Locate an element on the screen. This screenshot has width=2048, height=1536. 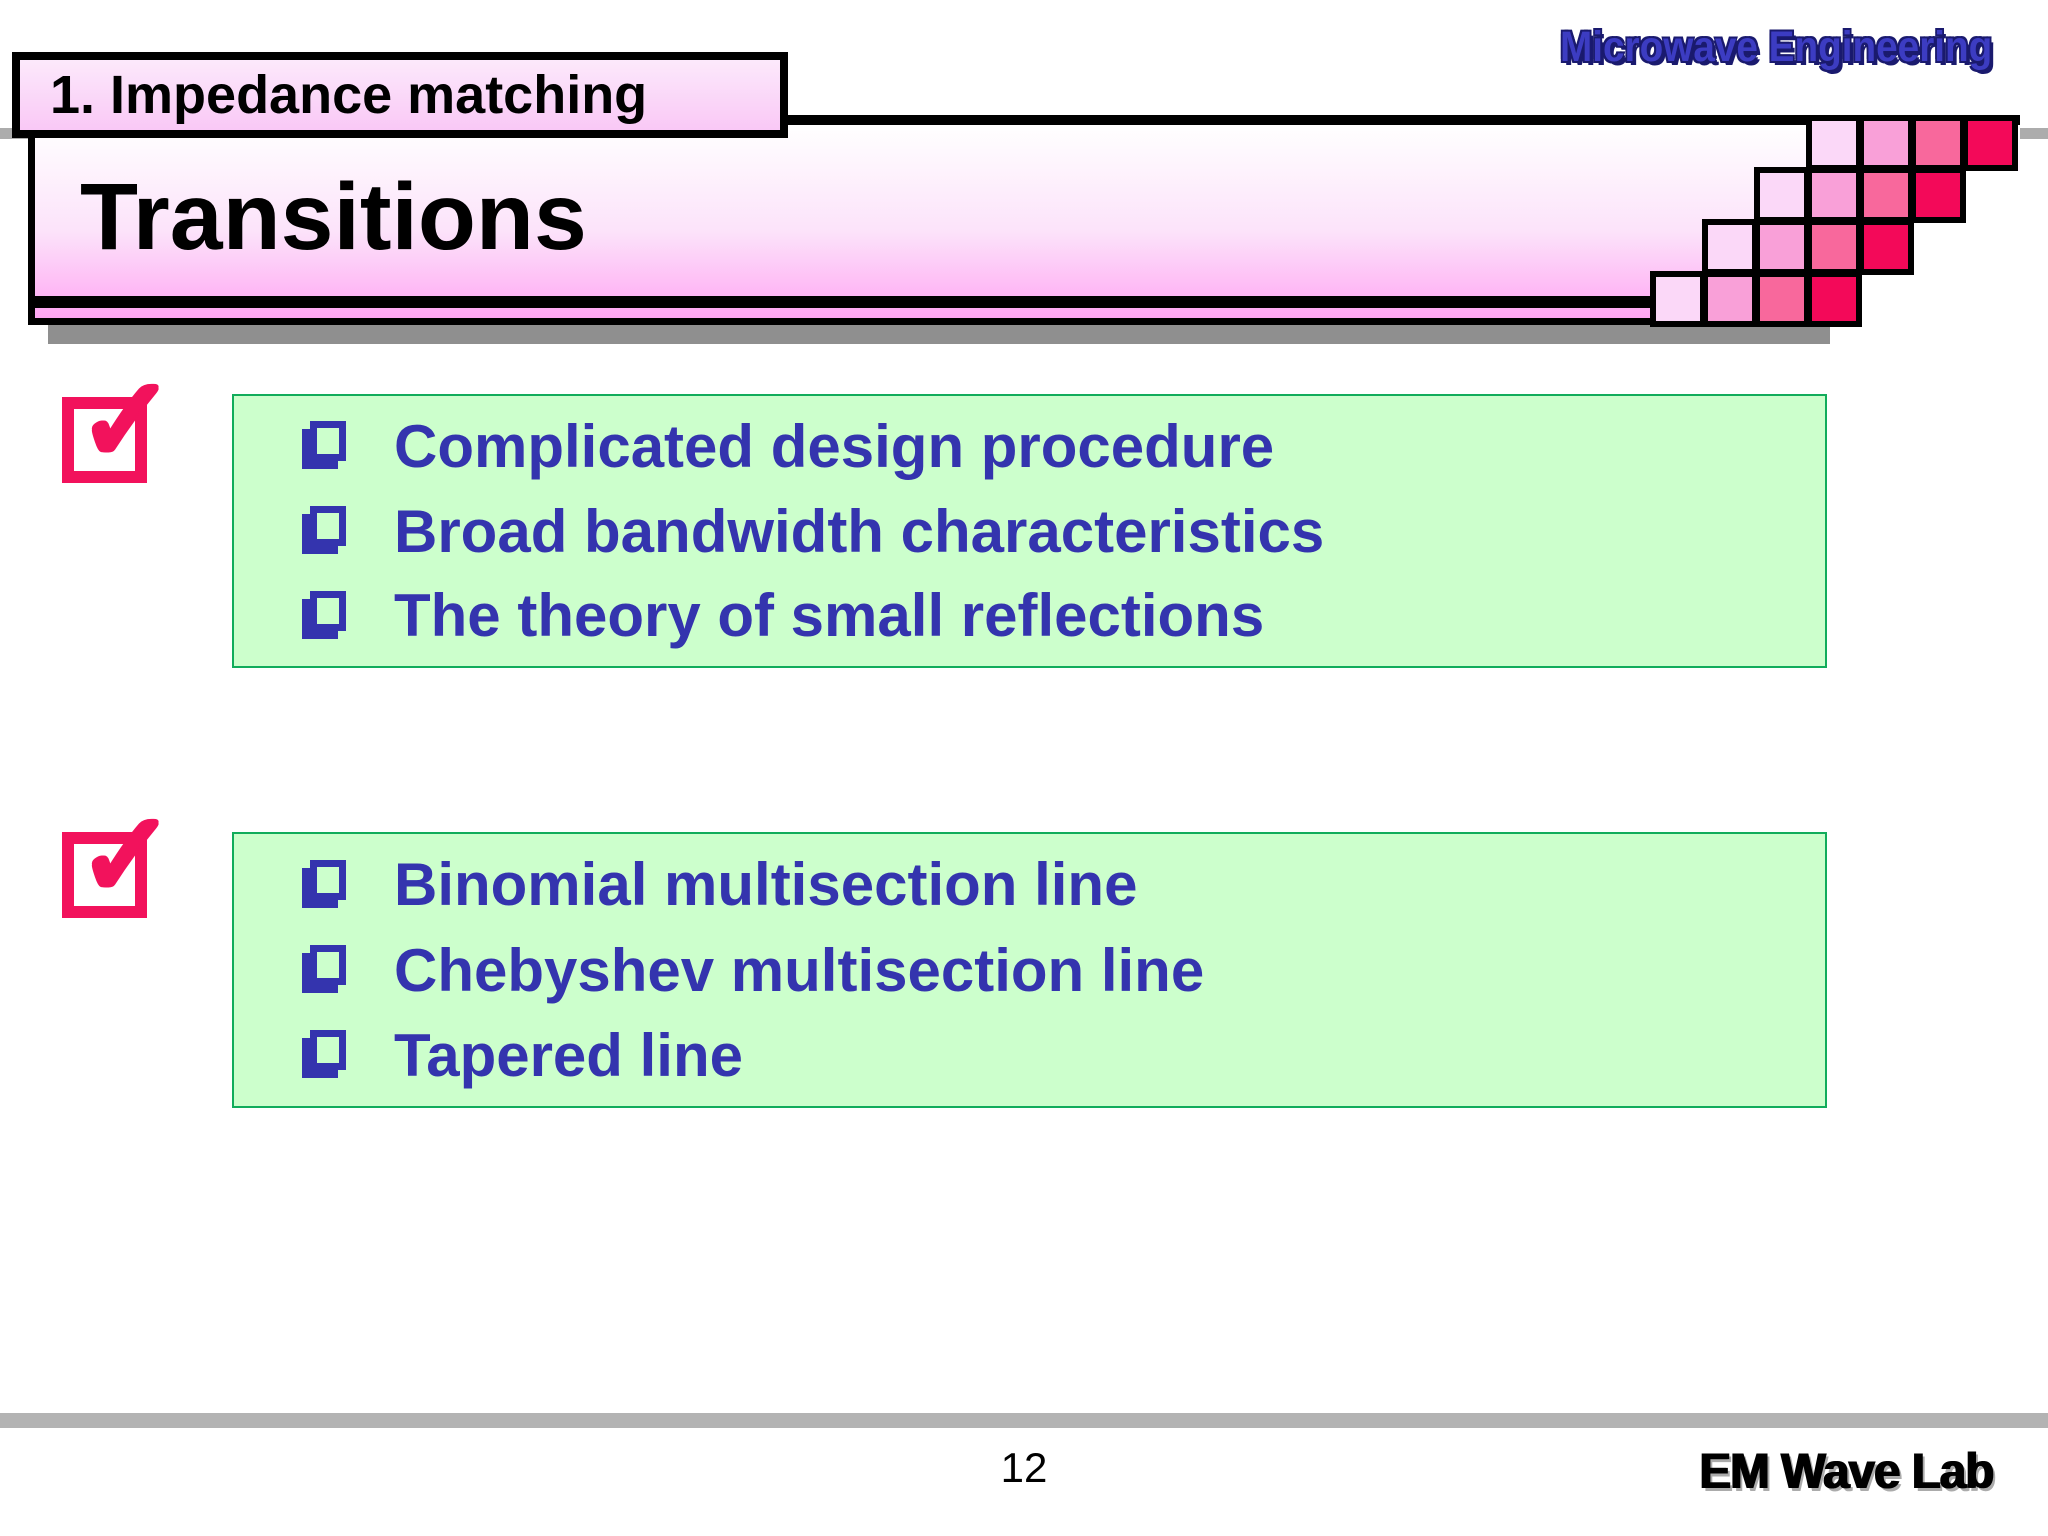
list-item: Binomial multisection line is located at coordinates (1061, 884).